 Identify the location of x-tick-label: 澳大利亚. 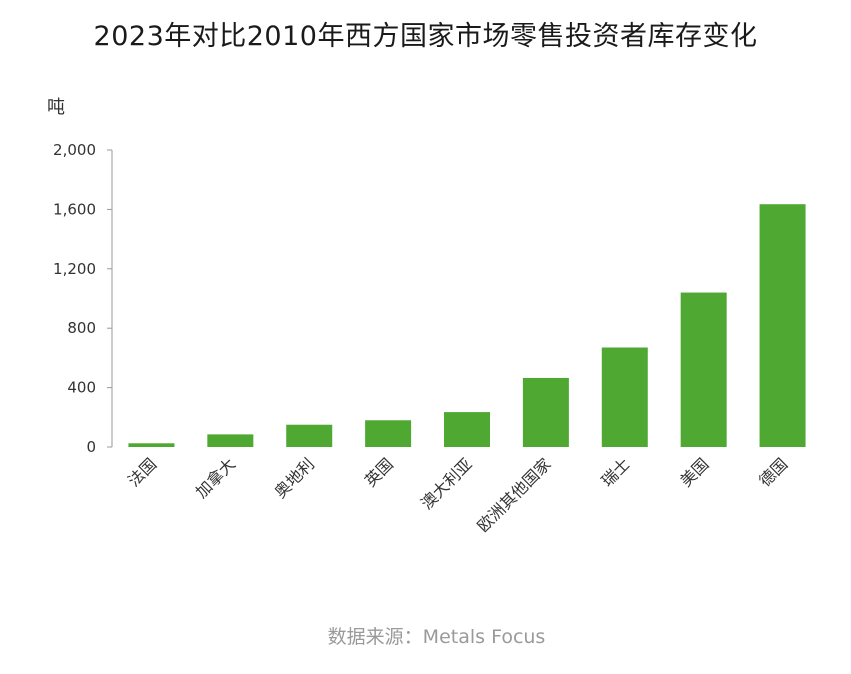
(446, 483).